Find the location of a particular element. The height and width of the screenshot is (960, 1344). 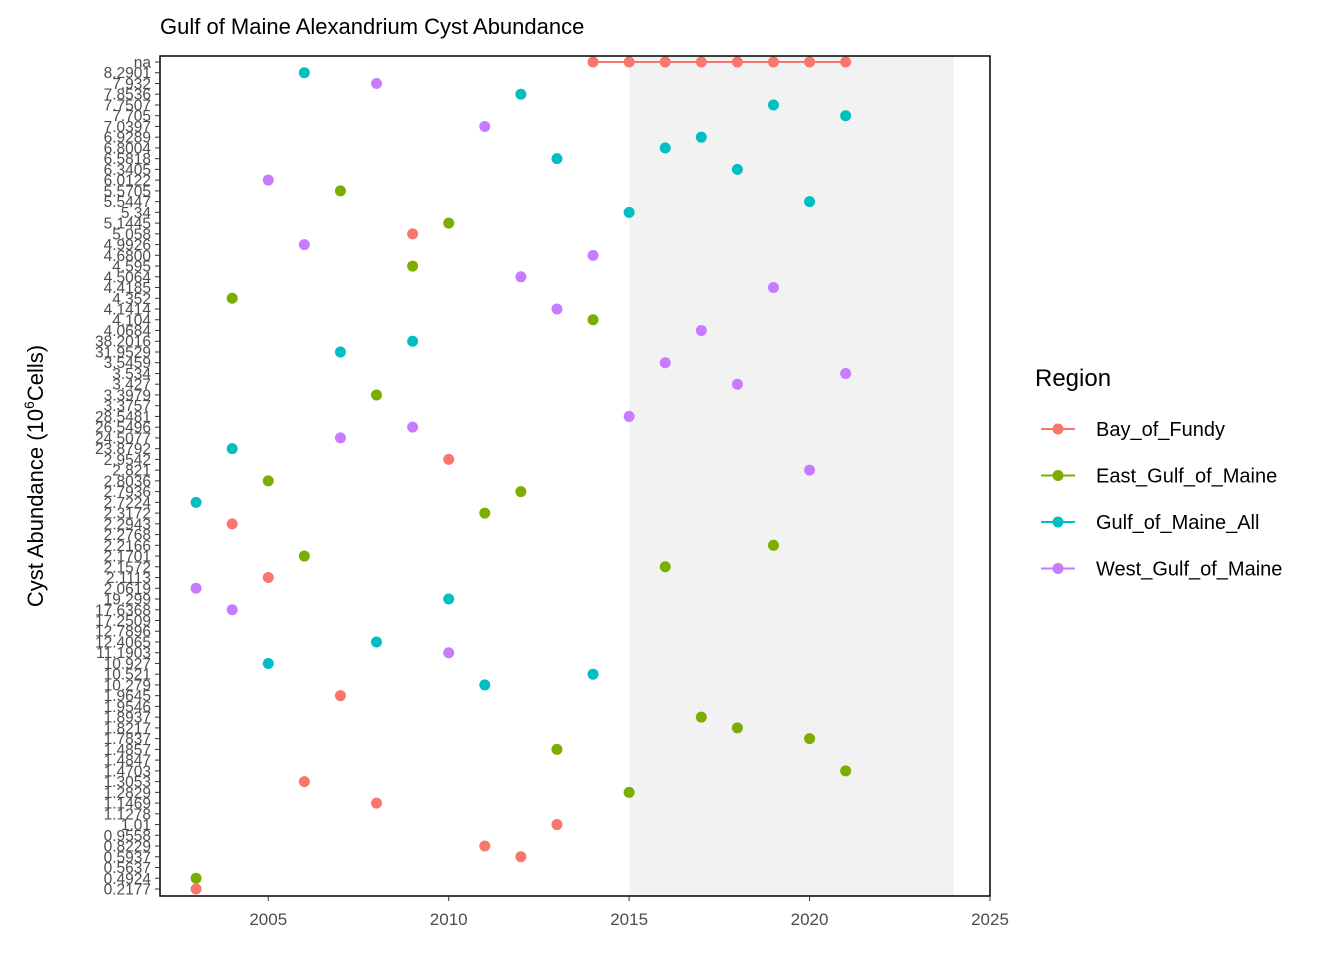

y-tick-label: 5.34 is located at coordinates (136, 213).